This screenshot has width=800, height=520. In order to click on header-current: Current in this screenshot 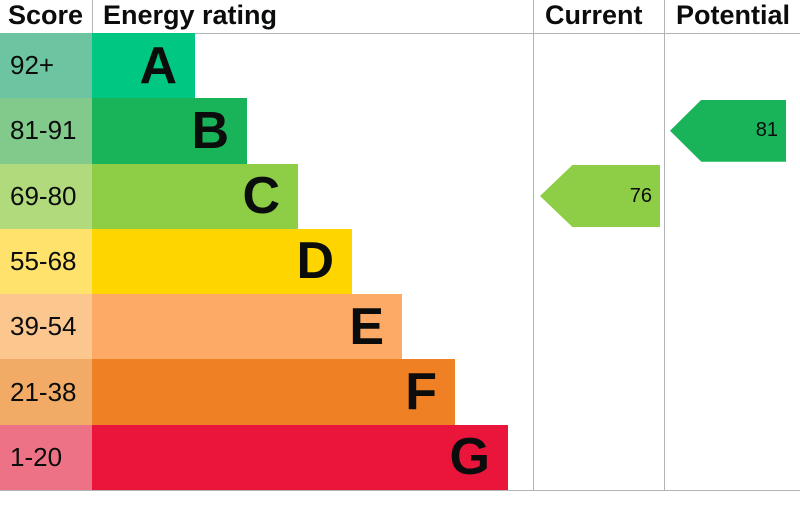, I will do `click(594, 15)`.